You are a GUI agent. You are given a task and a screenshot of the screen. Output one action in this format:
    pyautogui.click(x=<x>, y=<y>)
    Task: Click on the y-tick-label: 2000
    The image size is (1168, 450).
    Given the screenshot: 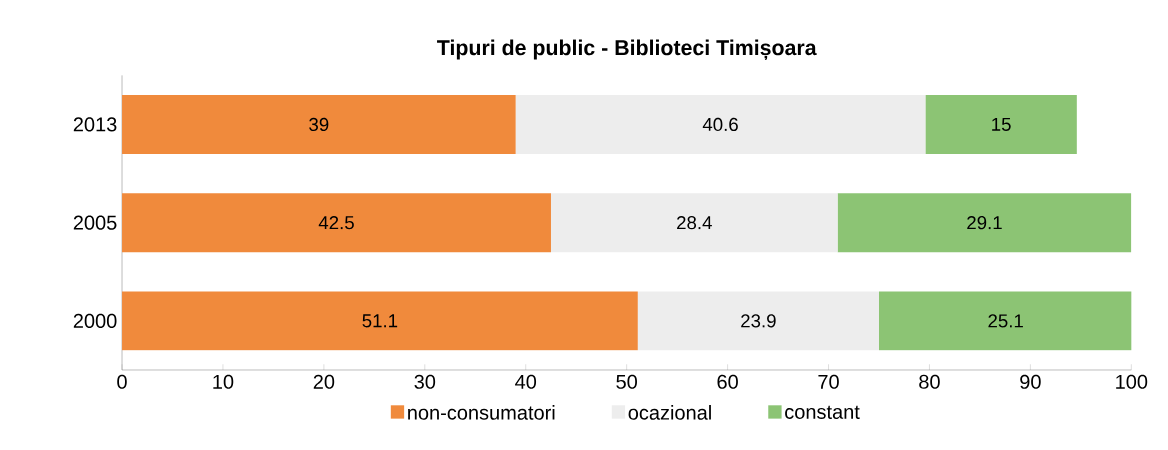 What is the action you would take?
    pyautogui.click(x=95, y=320)
    